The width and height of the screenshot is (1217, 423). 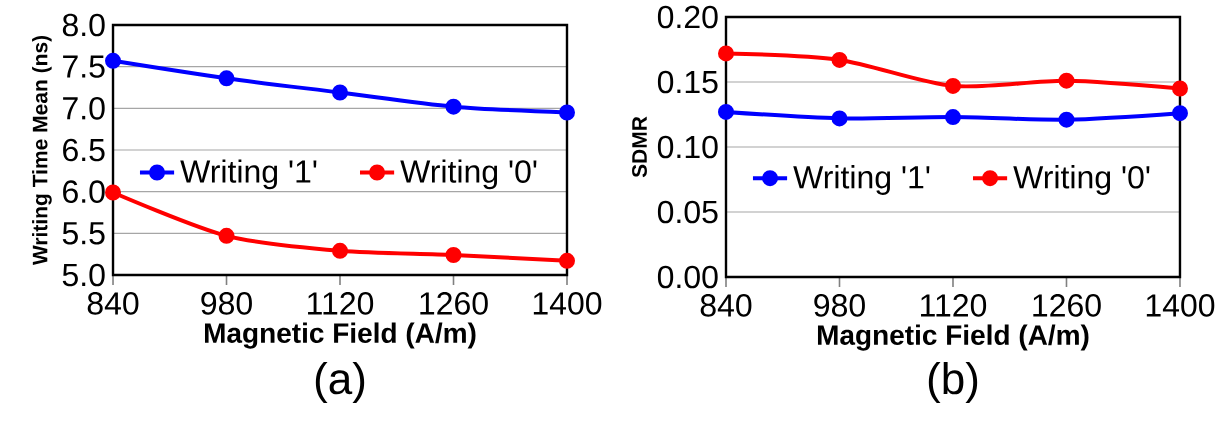 What do you see at coordinates (42, 150) in the screenshot?
I see `y-axis-title: Writing Time Mean (ns)` at bounding box center [42, 150].